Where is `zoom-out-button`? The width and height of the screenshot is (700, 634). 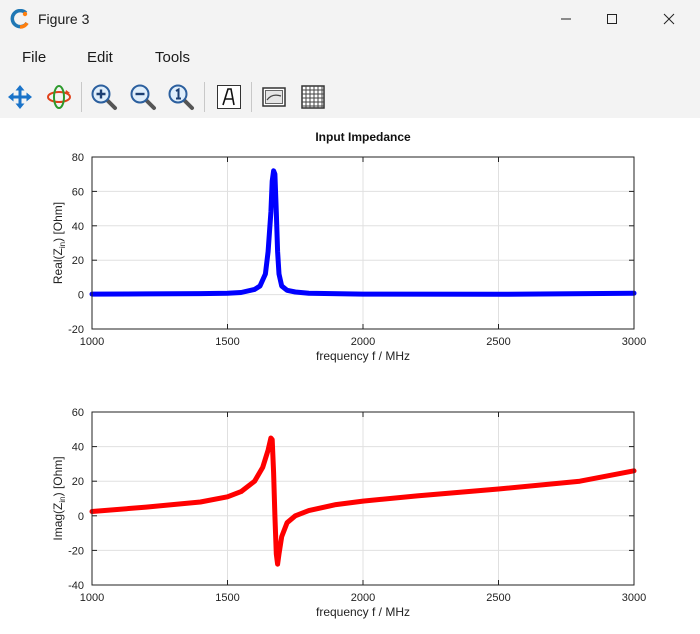
zoom-out-button is located at coordinates (143, 97).